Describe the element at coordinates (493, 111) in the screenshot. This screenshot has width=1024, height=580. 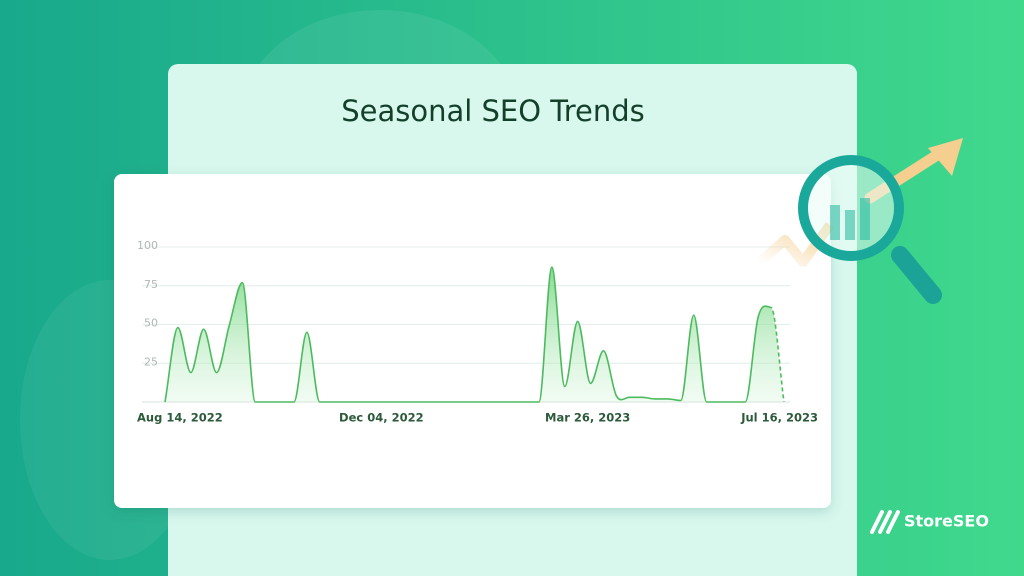
I see `chart-title: Seasonal SEO Trends` at that location.